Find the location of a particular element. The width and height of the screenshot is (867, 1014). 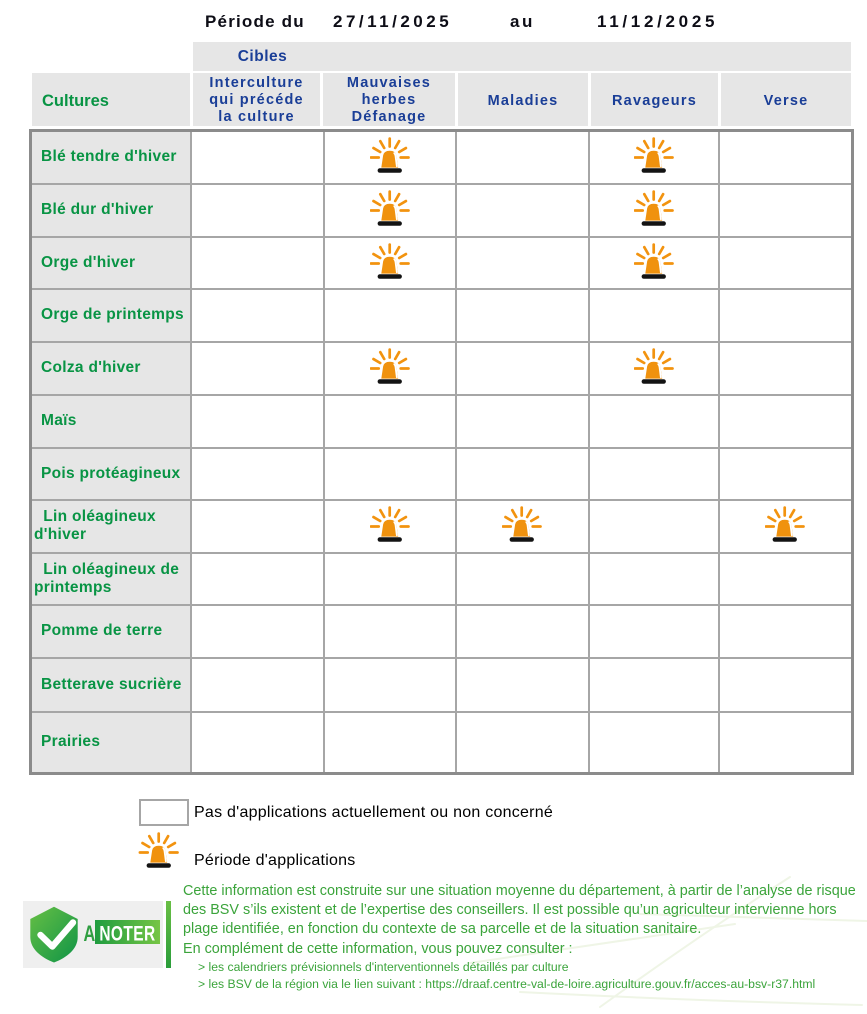

svg-text: A is located at coordinates (89, 933).